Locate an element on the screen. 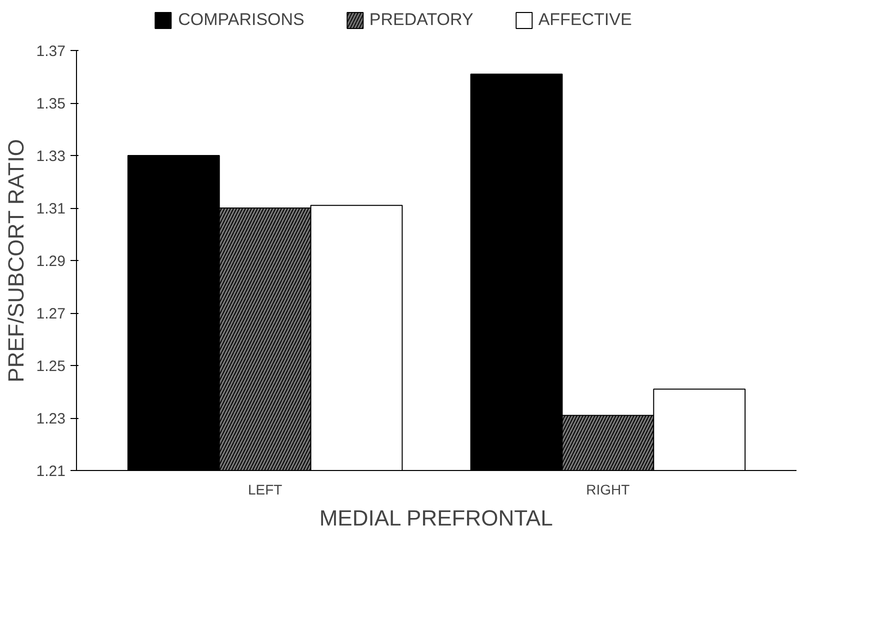  x-tick-label: LEFT is located at coordinates (265, 490).